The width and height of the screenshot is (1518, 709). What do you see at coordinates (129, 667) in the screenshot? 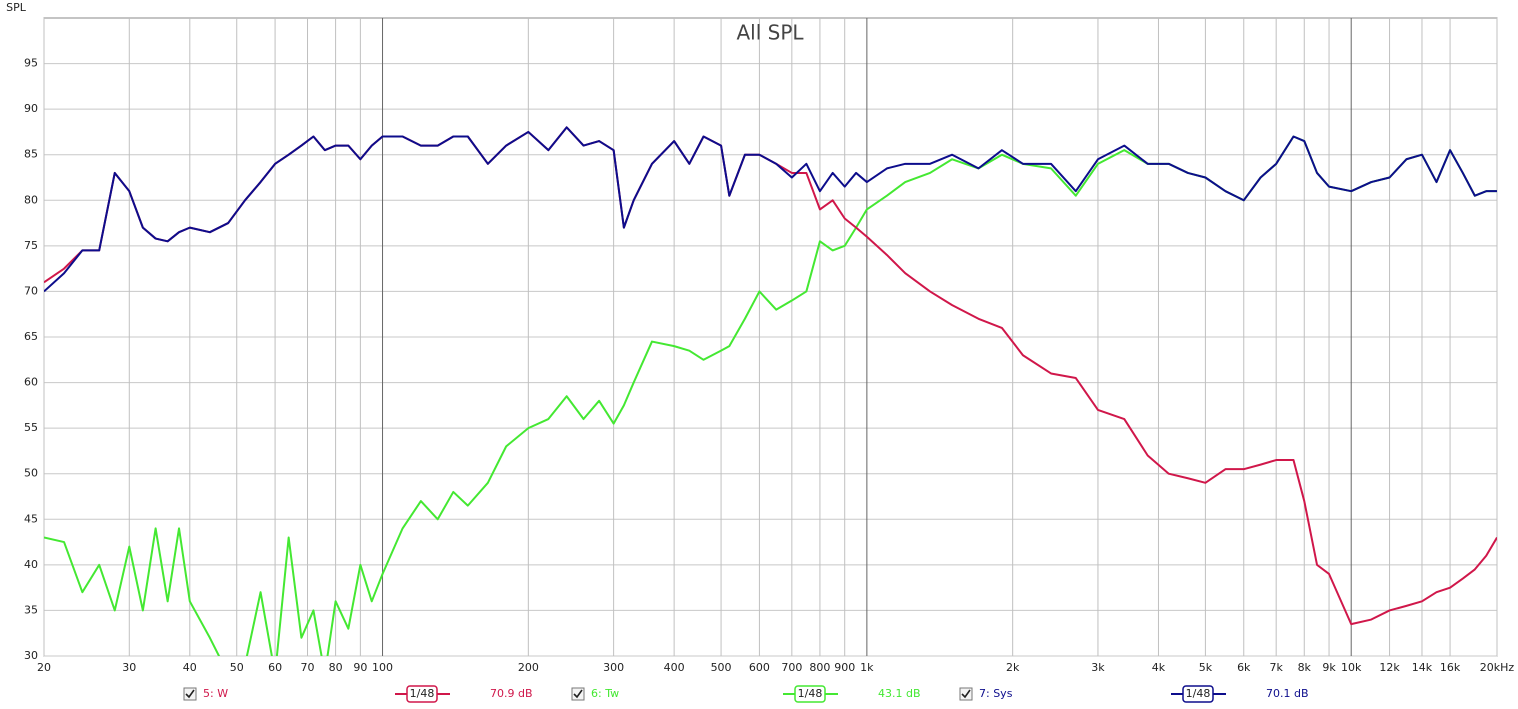
I see `x-tick-label: 30` at bounding box center [129, 667].